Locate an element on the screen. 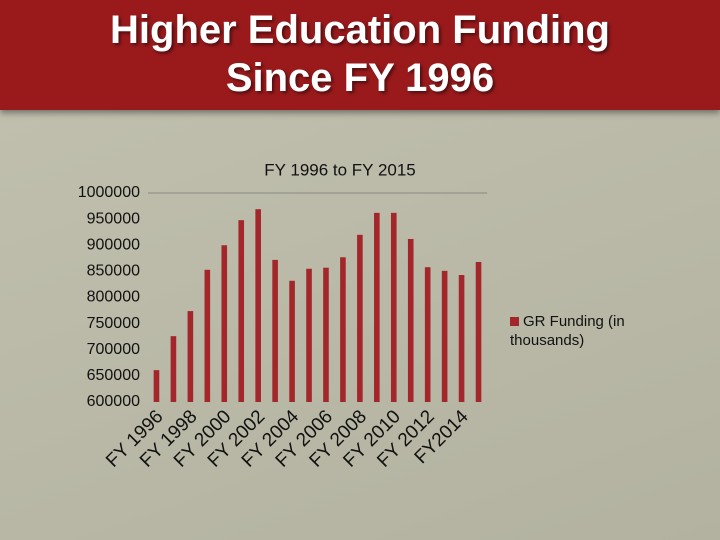 This screenshot has width=720, height=540. legend: GR Funding (in thousands) is located at coordinates (585, 331).